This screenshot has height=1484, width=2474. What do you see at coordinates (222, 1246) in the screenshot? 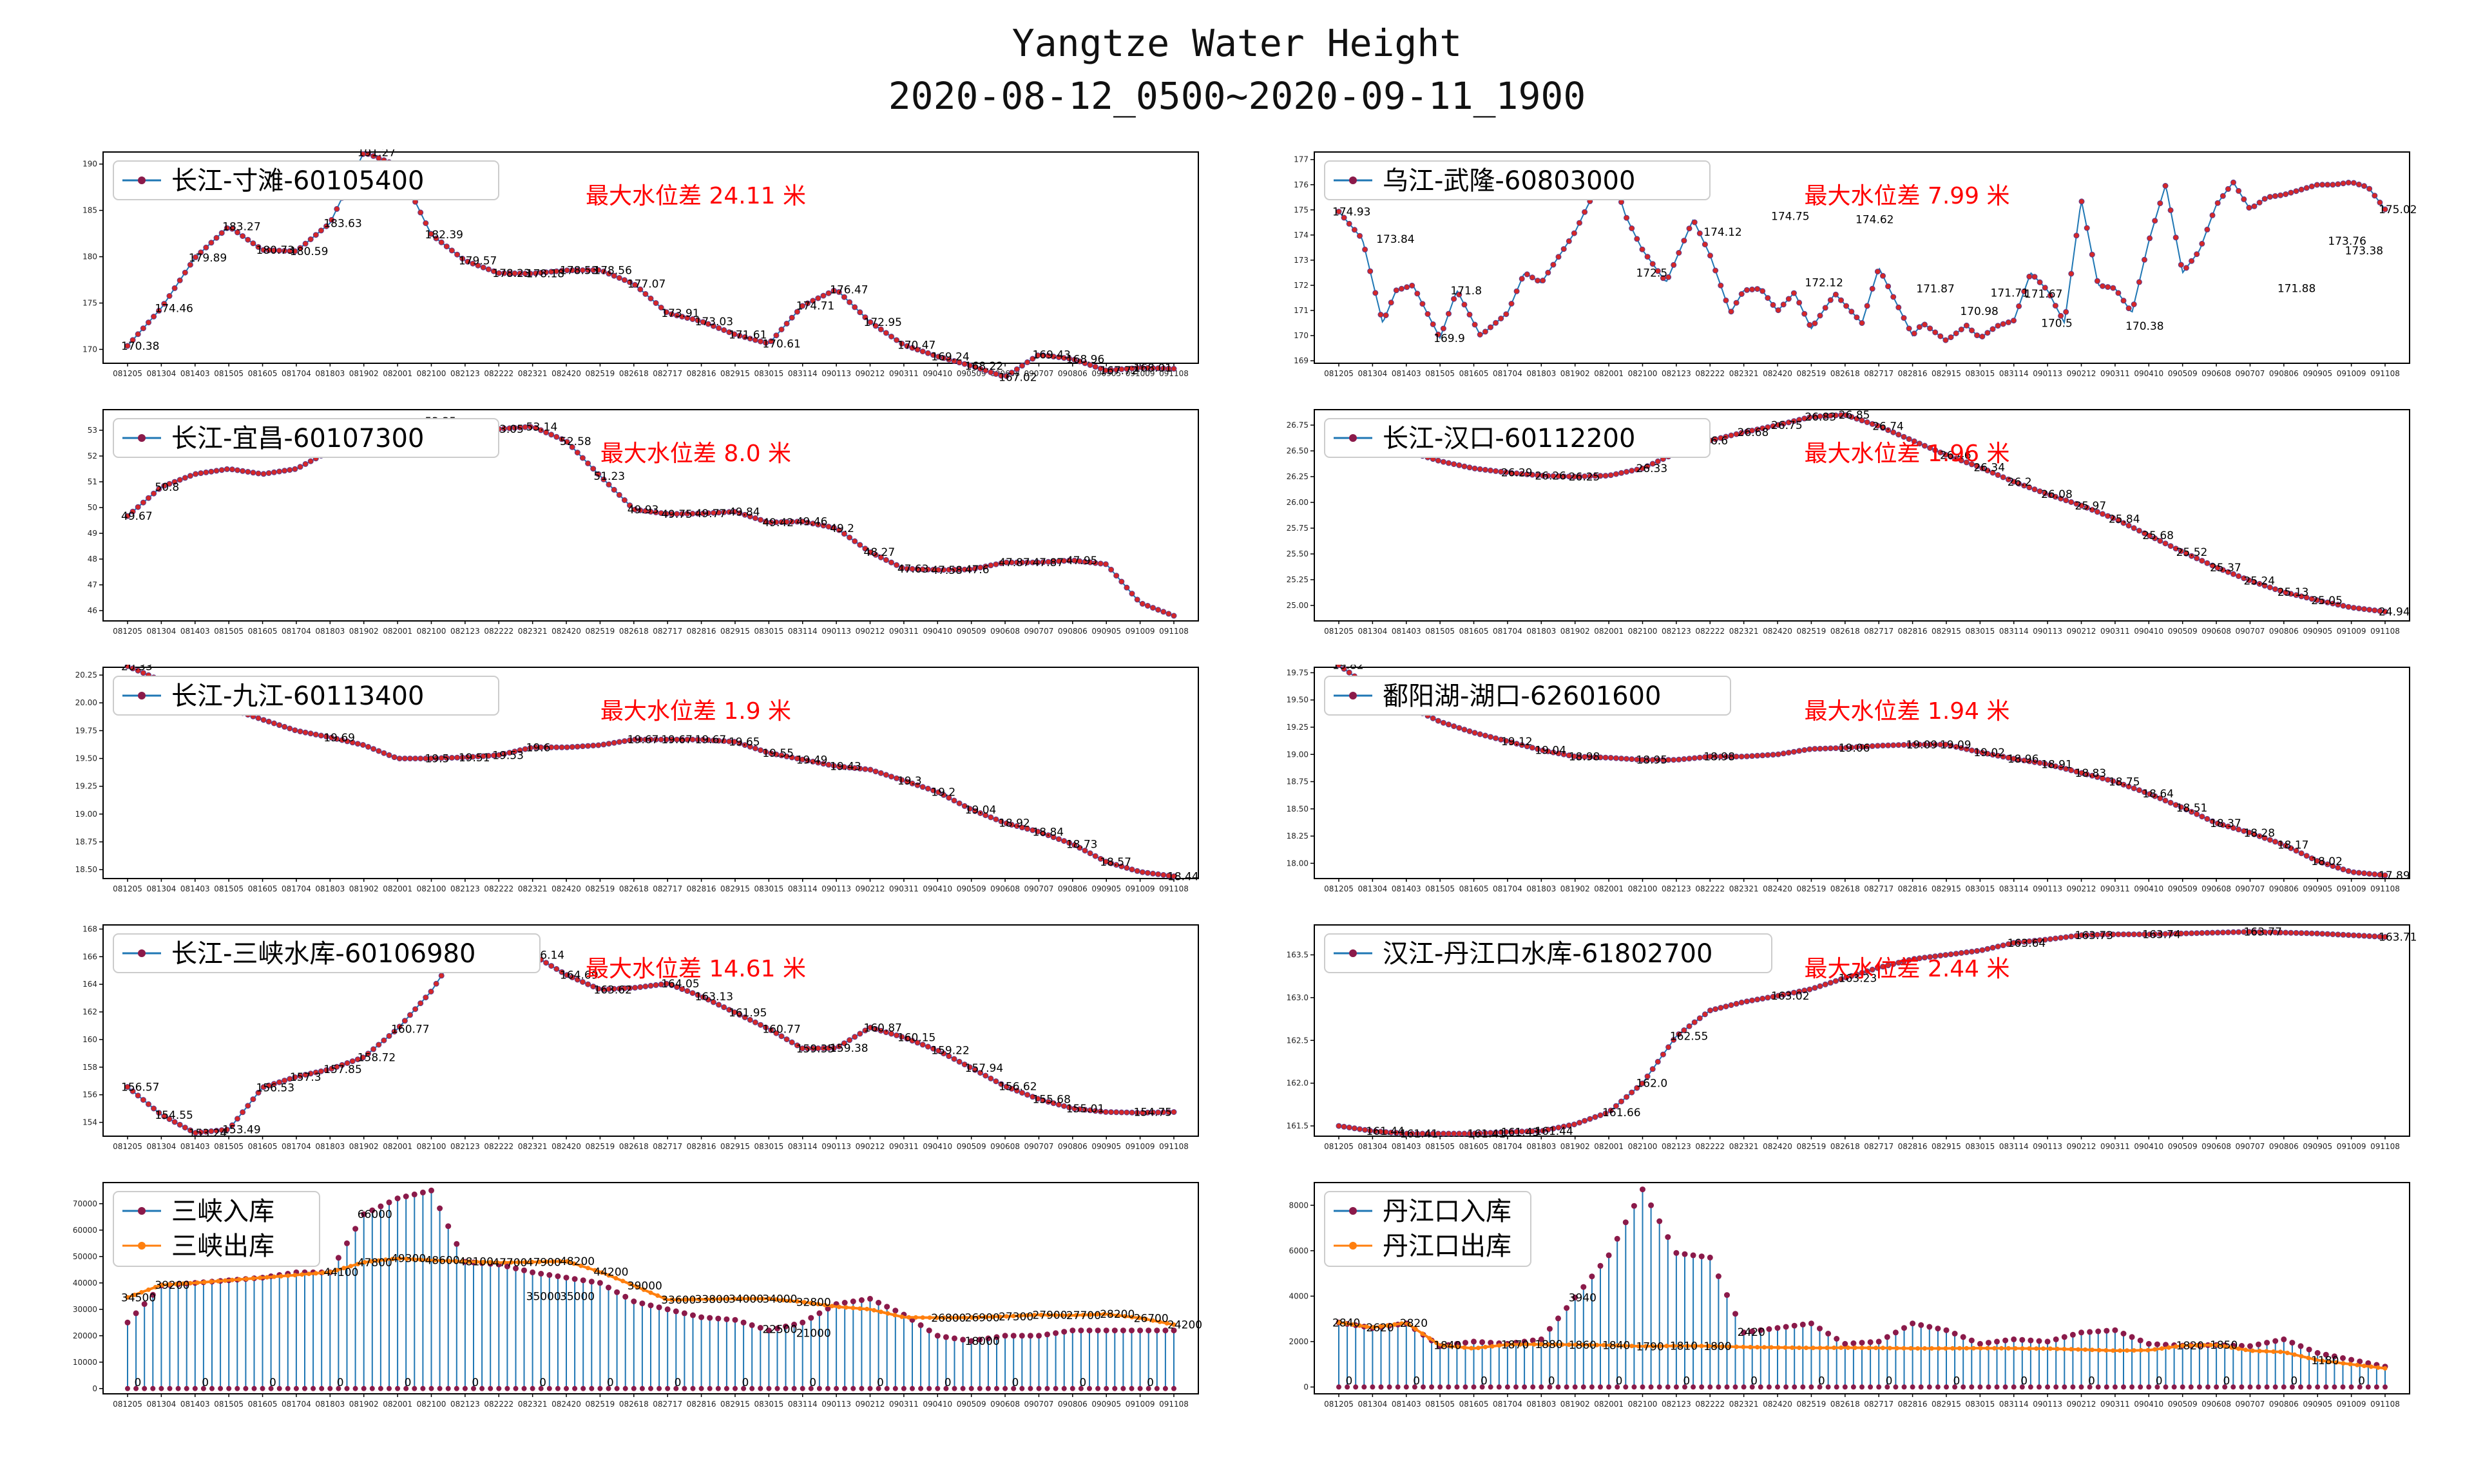
I see `legend-label: 三峡出库` at bounding box center [222, 1246].